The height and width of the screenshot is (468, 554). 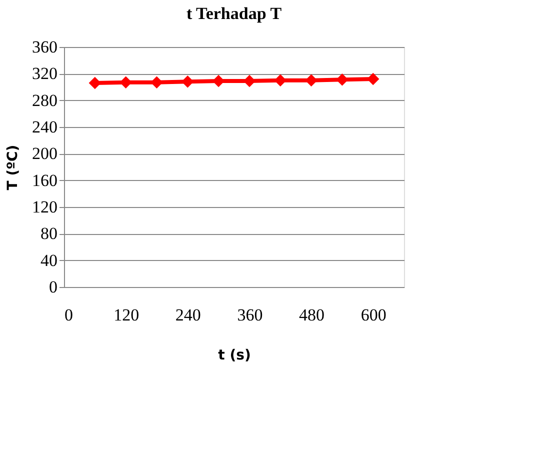 I want to click on y-tick-label: 120, so click(x=45, y=207).